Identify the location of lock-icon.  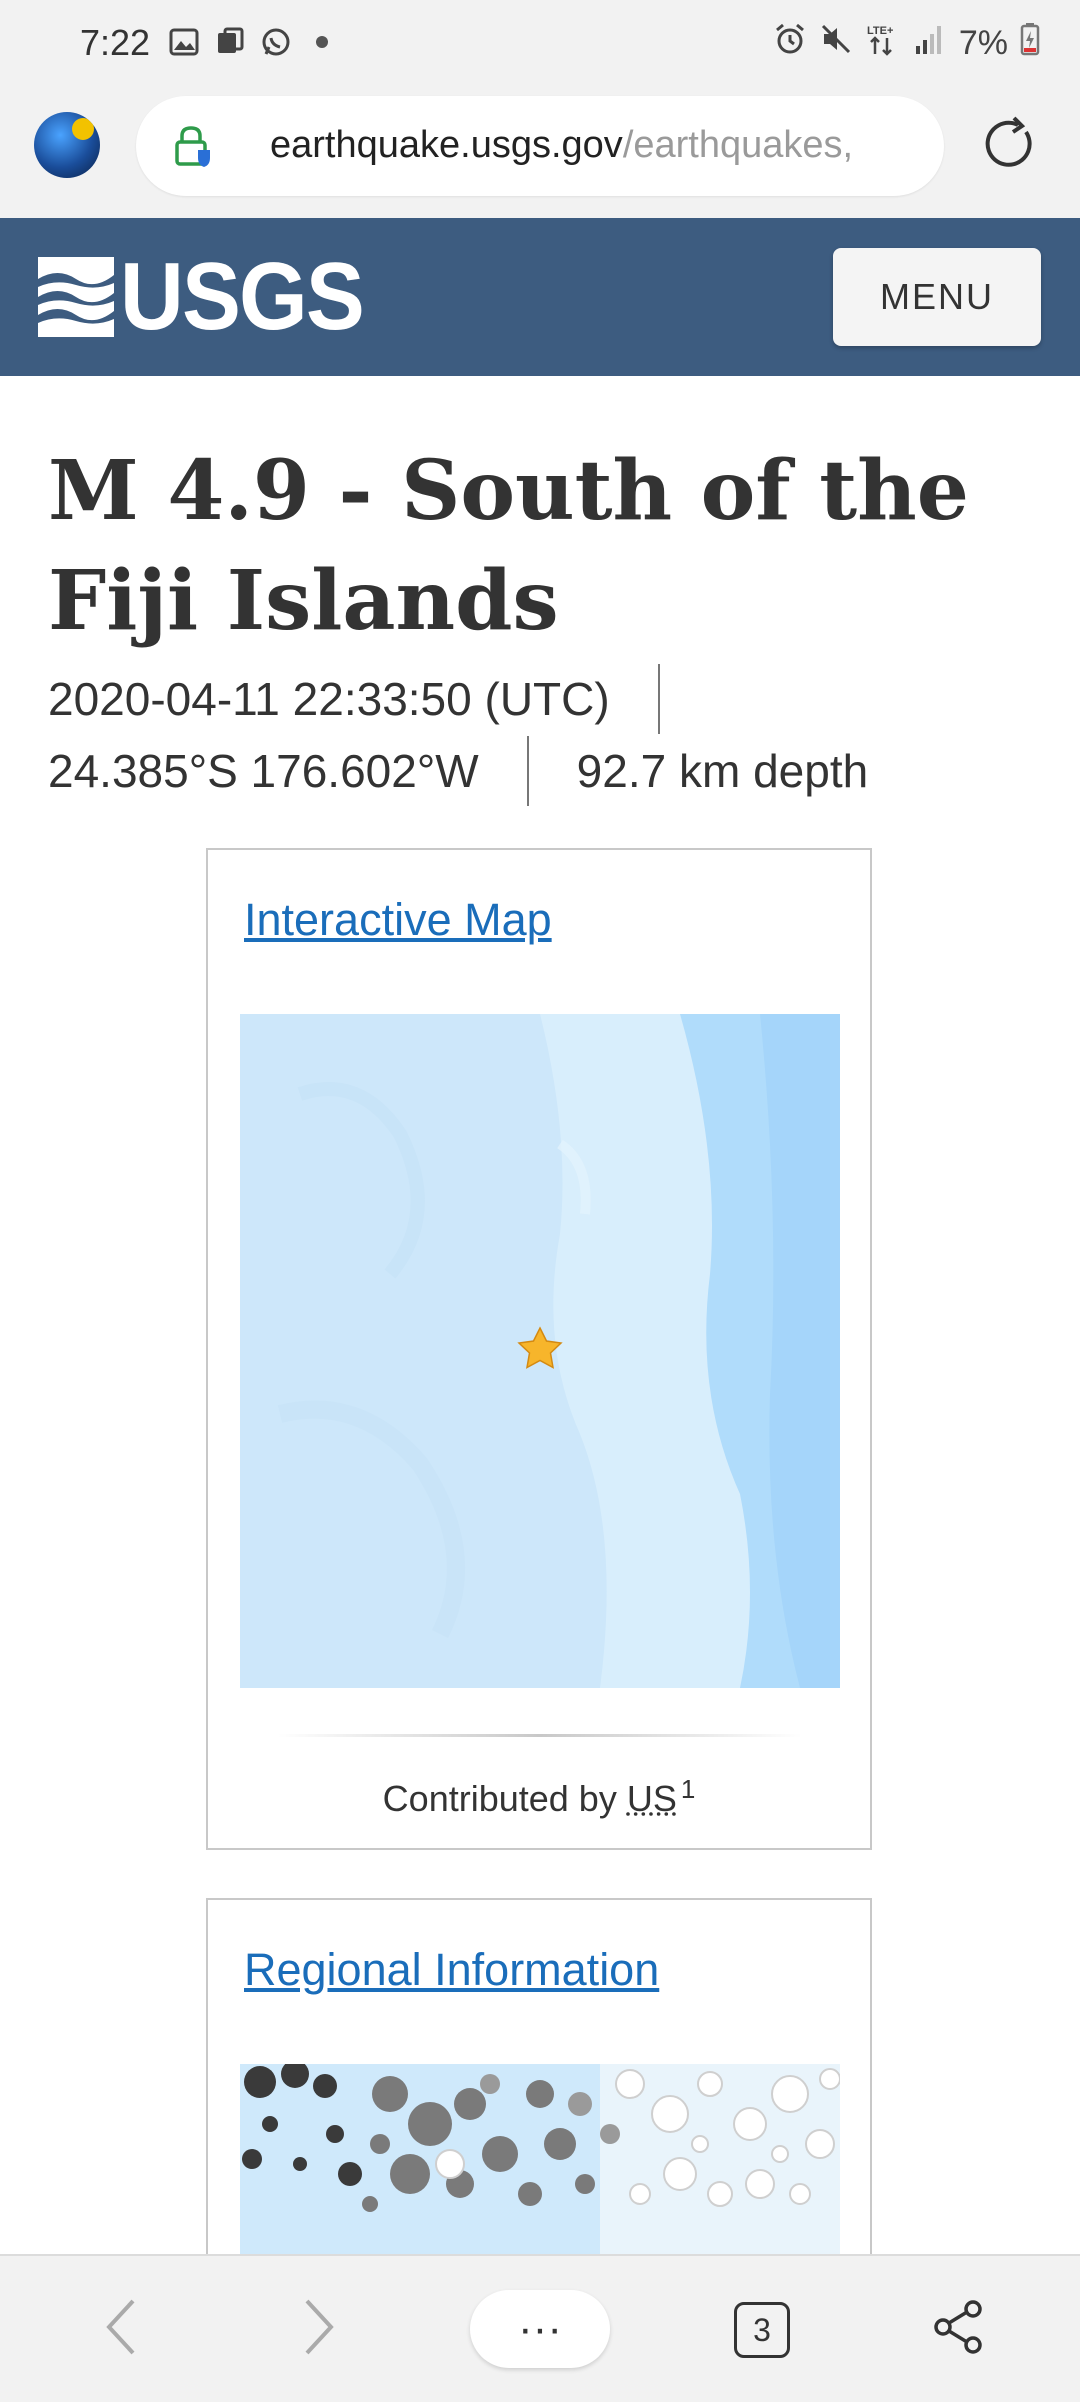
(192, 146).